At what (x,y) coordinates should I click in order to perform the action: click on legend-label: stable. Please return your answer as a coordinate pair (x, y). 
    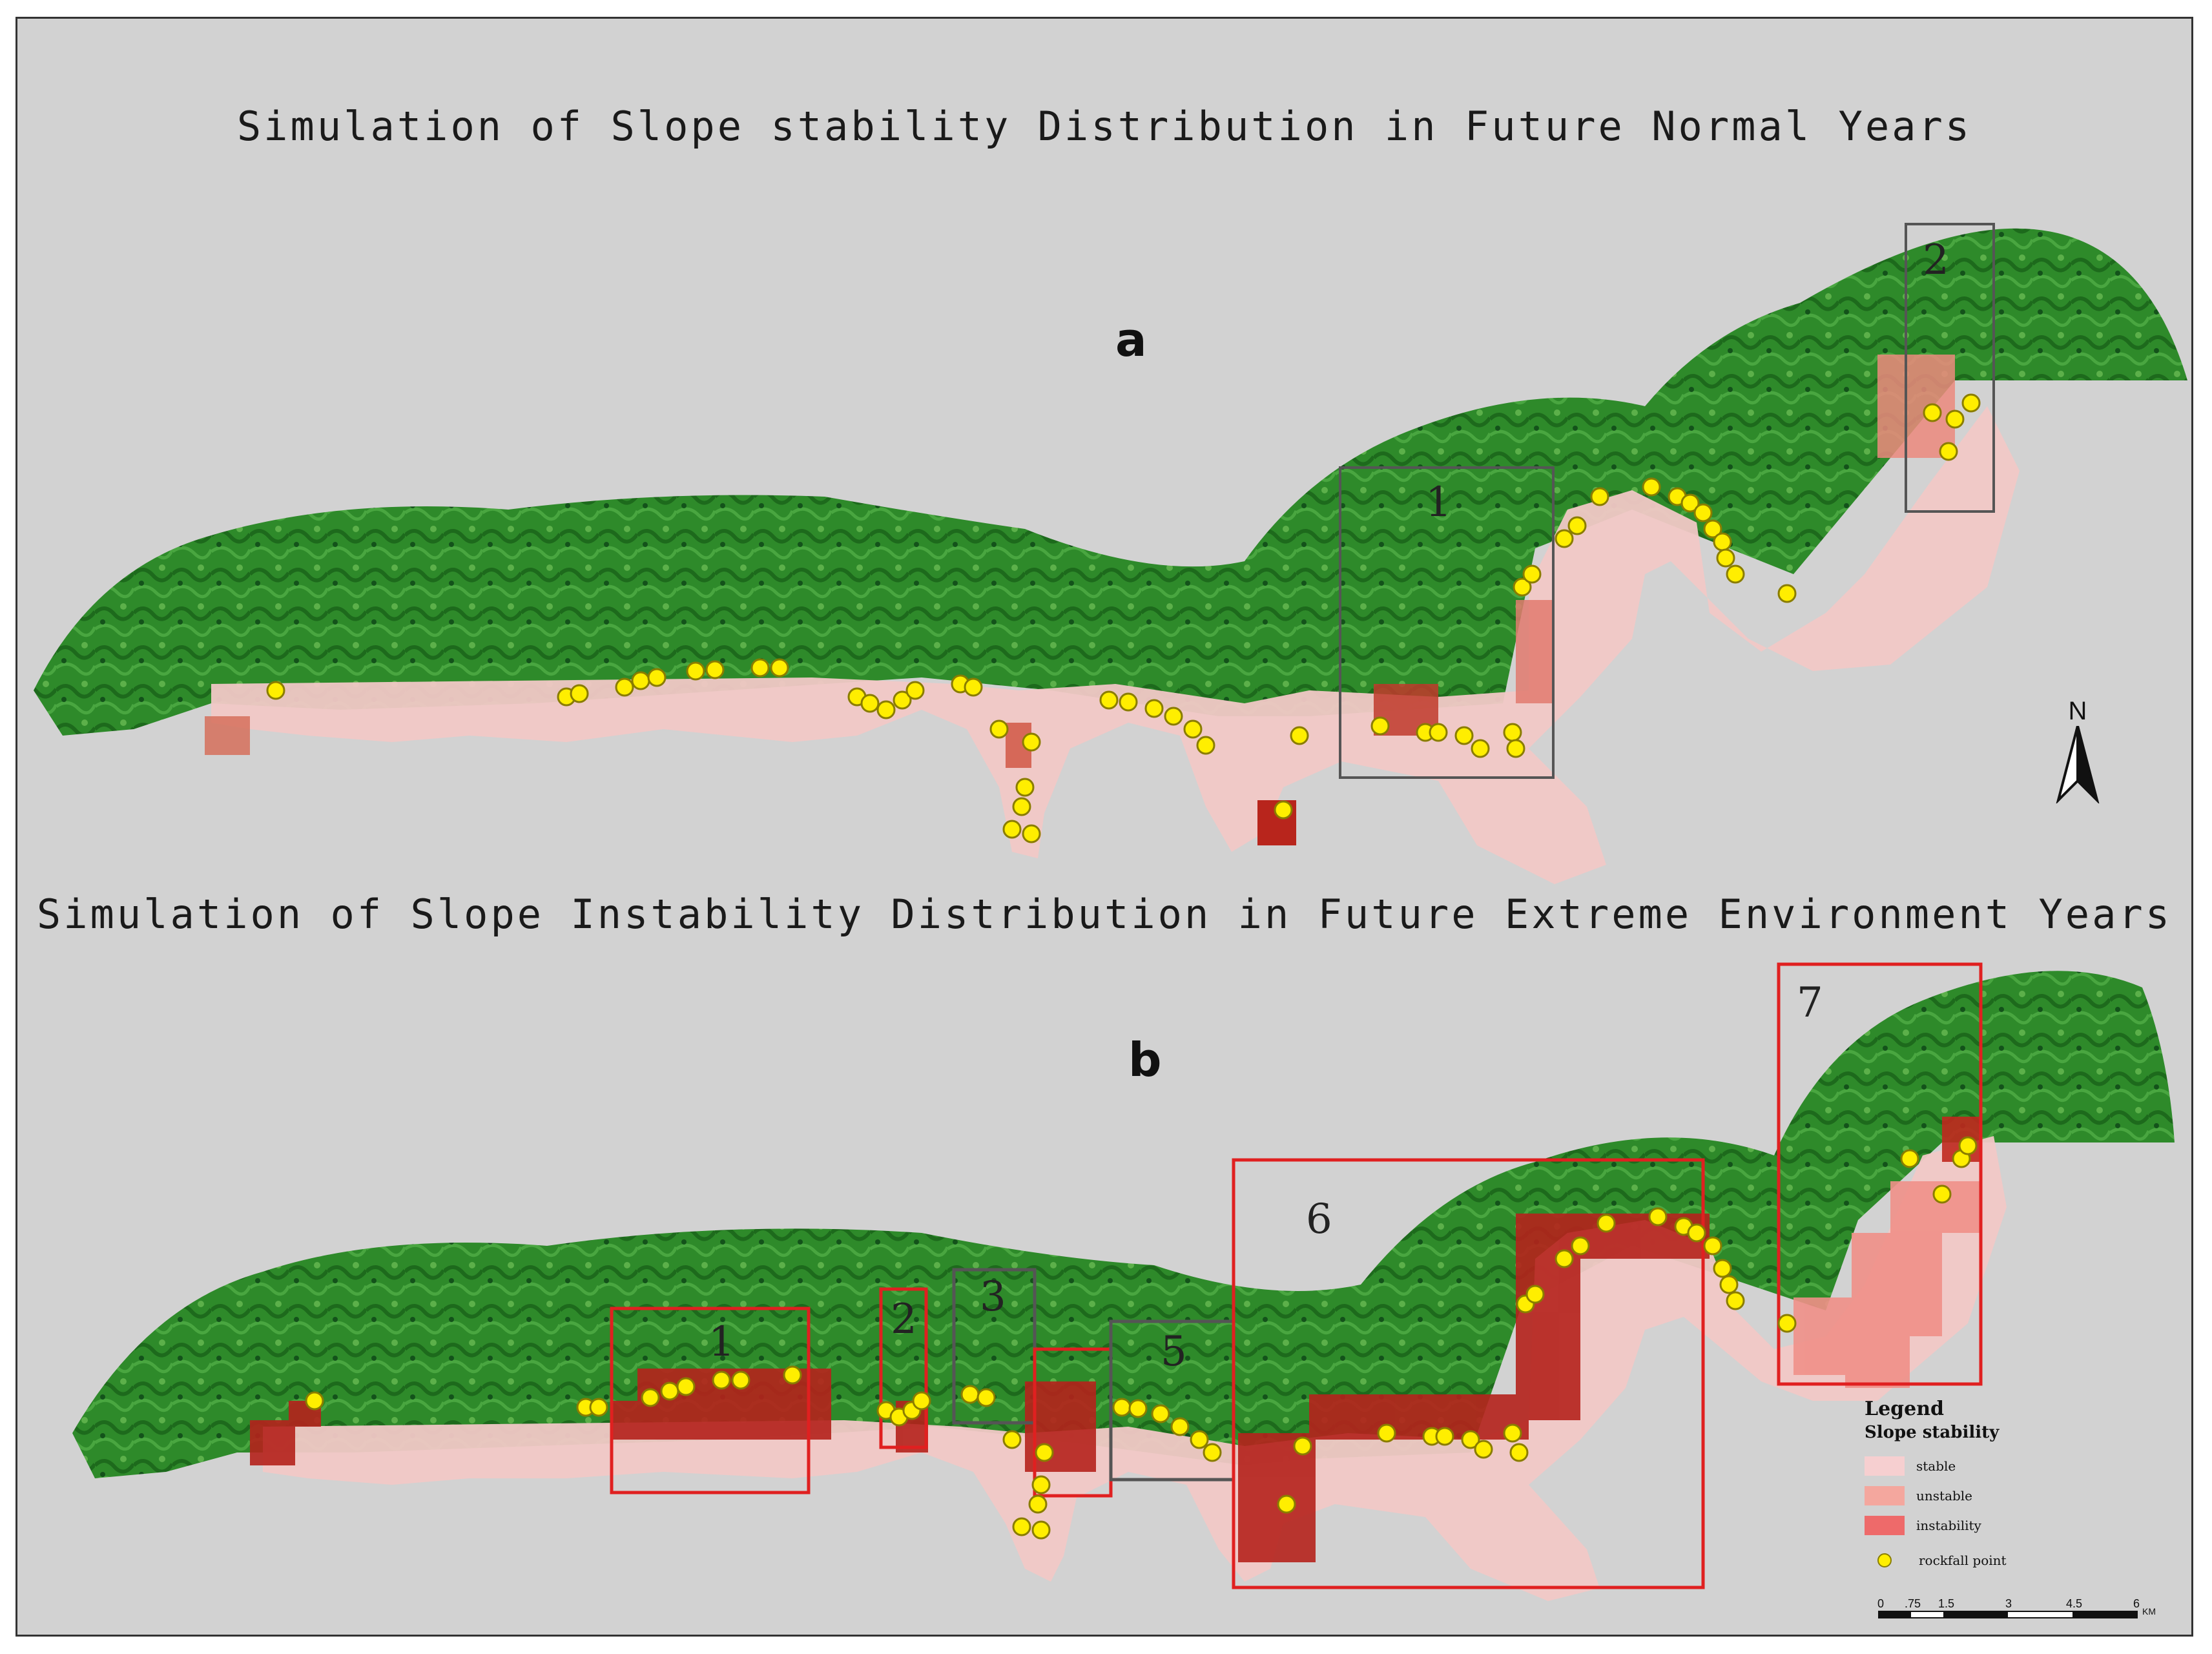
    Looking at the image, I should click on (1936, 1466).